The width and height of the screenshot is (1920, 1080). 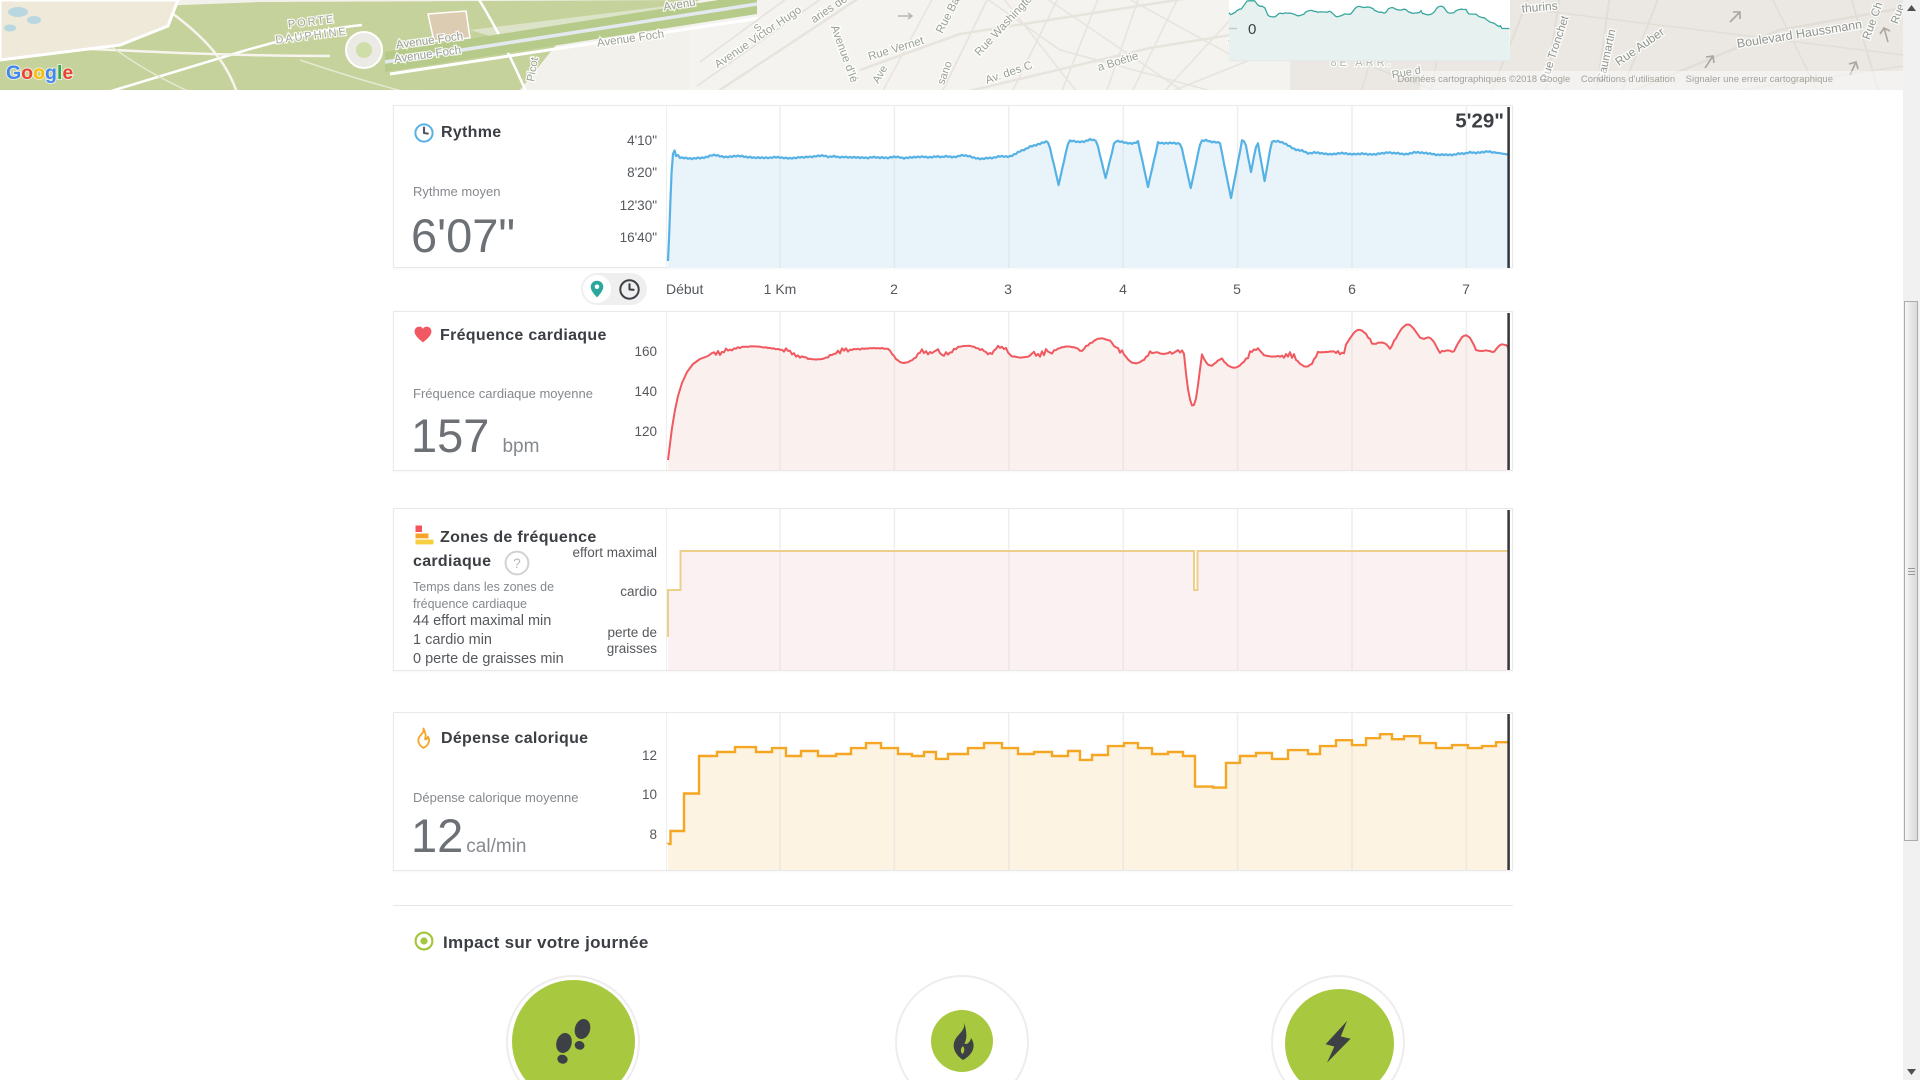 I want to click on svg-text: 5'29", so click(x=1479, y=121).